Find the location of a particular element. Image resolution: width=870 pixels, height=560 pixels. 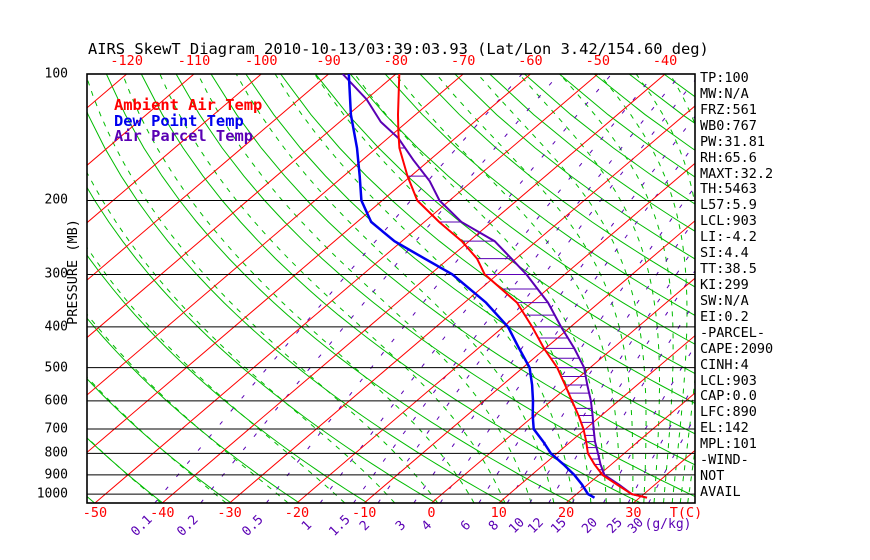

legend-air-parcel: Air Parcel Temp is located at coordinates (183, 136).